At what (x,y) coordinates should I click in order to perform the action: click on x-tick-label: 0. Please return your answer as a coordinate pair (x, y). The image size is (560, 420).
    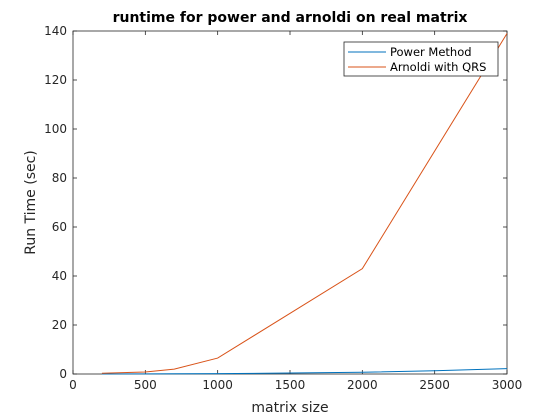
    Looking at the image, I should click on (73, 385).